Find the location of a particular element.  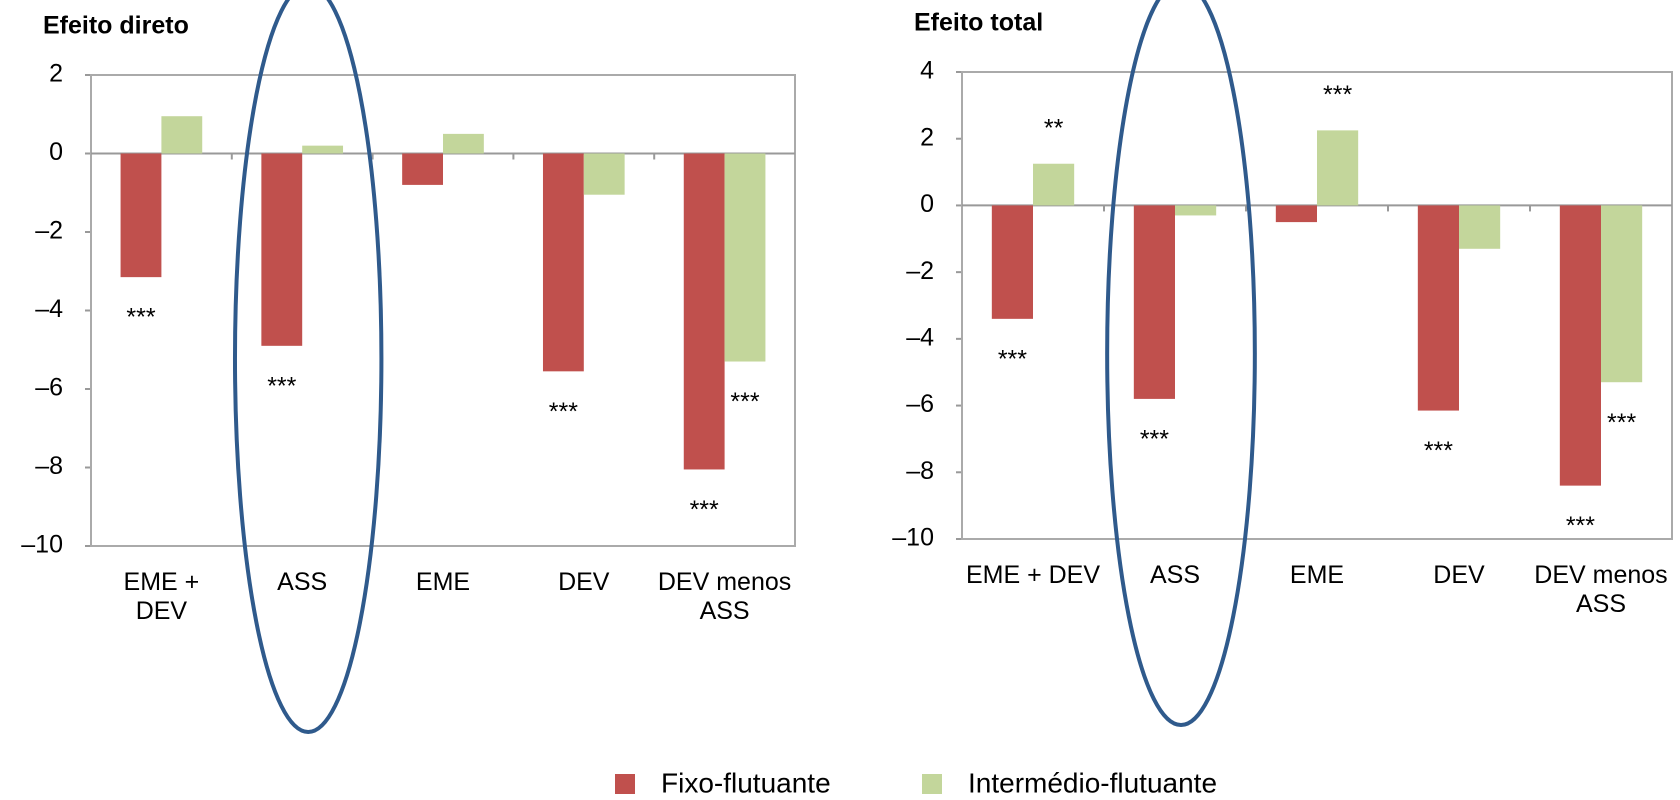

legend-label: Intermédio-flutuante is located at coordinates (1092, 782).